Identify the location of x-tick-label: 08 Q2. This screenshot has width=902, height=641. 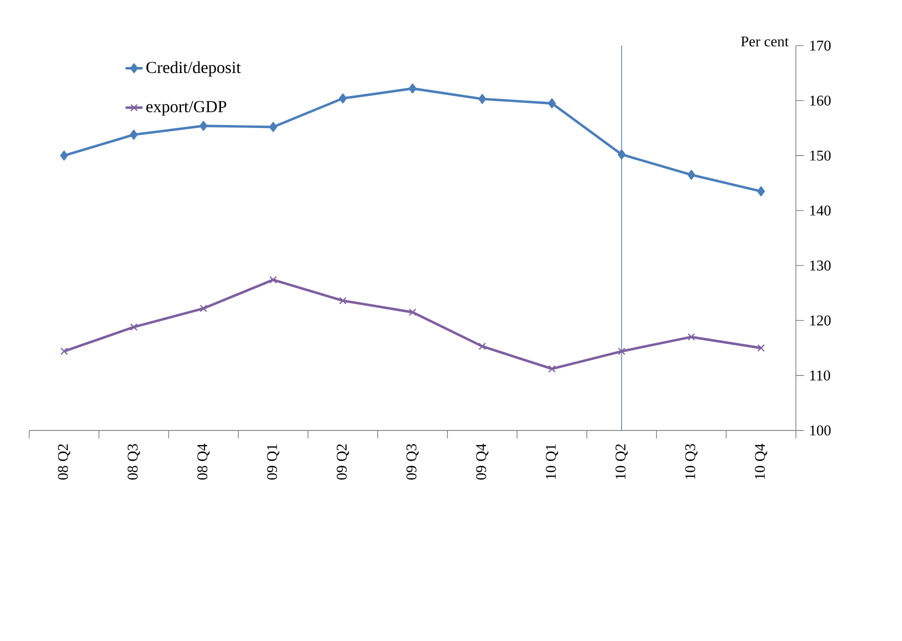
(64, 462).